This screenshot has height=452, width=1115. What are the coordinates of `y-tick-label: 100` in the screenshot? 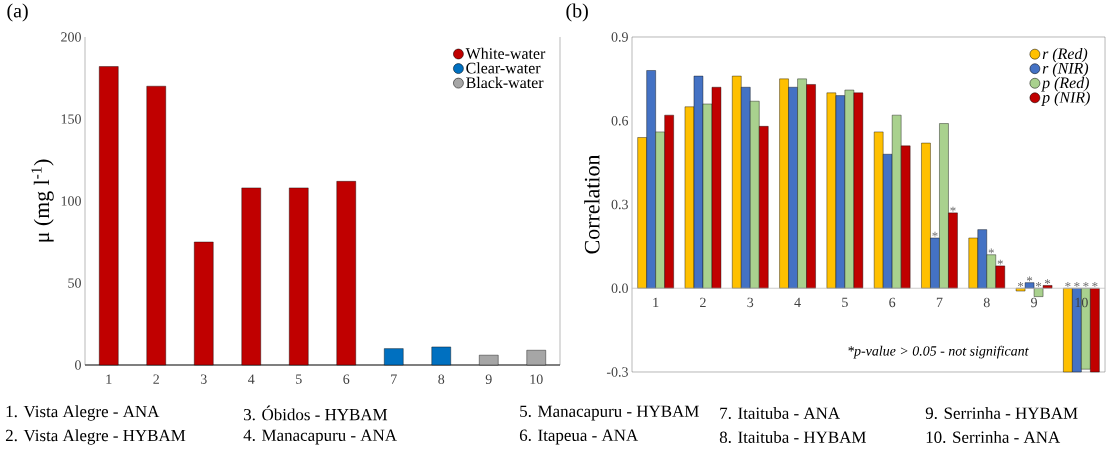 It's located at (71, 201).